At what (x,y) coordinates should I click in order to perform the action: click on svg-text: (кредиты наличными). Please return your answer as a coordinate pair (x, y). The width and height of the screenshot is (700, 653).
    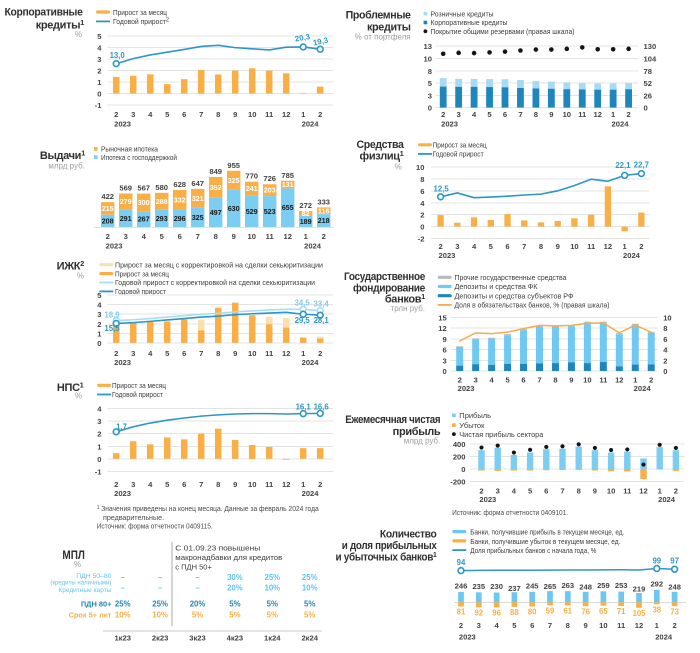
    Looking at the image, I should click on (80, 582).